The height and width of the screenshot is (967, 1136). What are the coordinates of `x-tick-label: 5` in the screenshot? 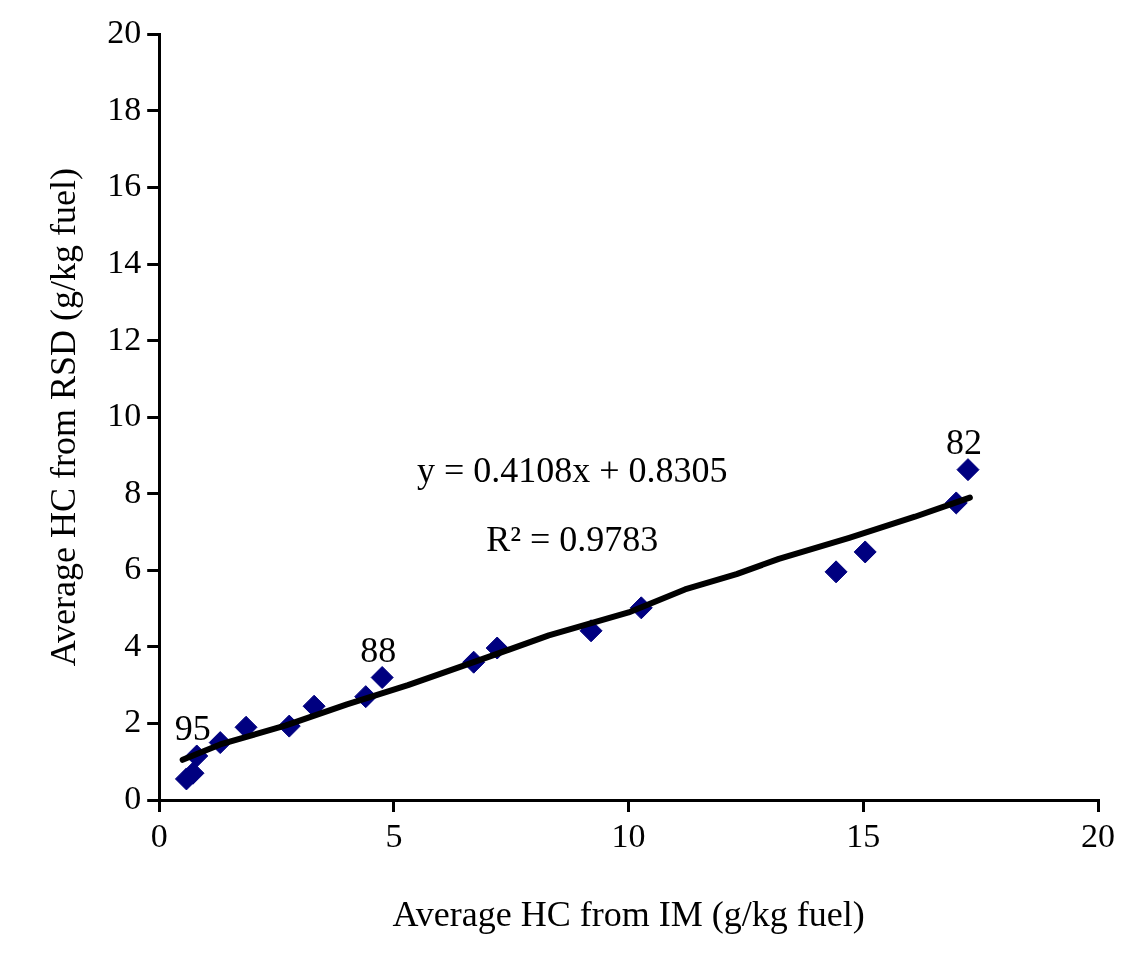 It's located at (394, 836).